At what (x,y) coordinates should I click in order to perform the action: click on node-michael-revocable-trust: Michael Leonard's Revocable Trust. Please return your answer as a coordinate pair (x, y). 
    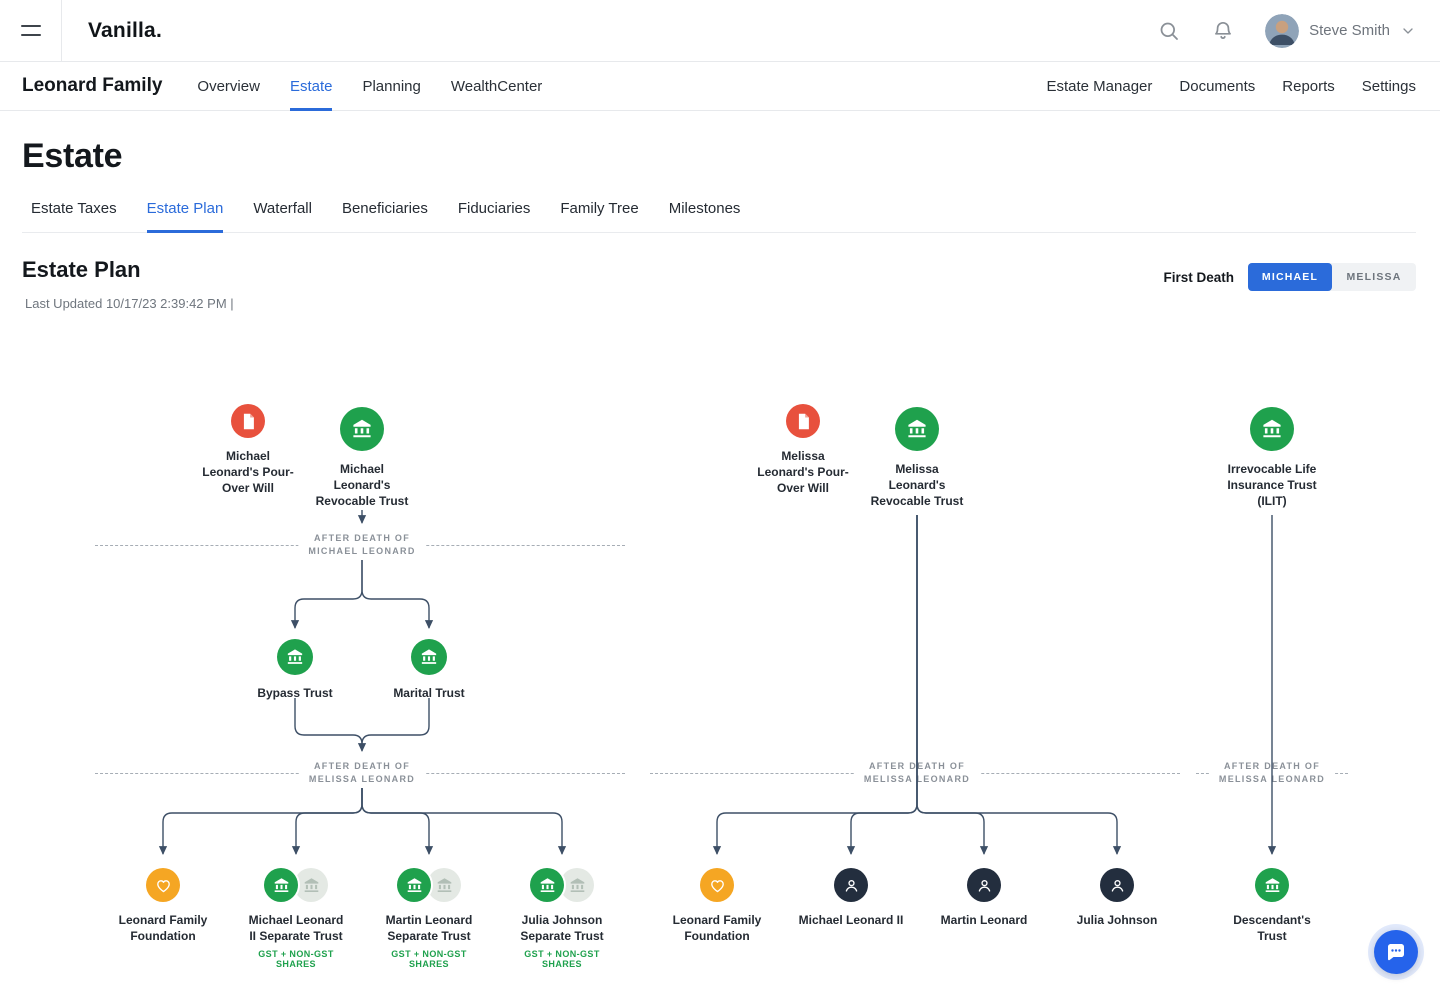
    Looking at the image, I should click on (362, 458).